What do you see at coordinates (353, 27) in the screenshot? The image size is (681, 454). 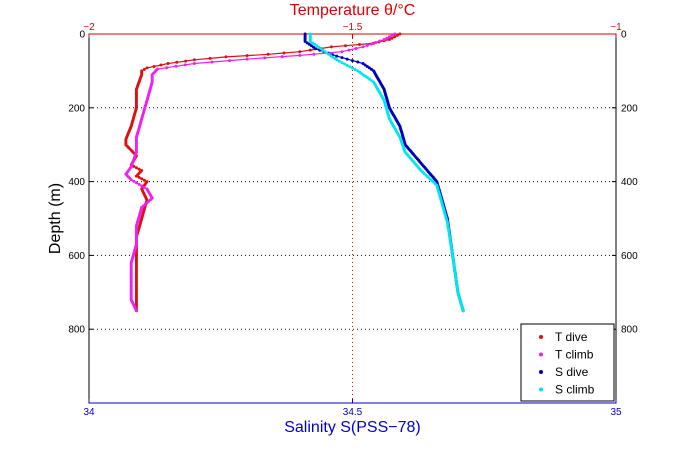 I see `x-top-tick-label: −1.5` at bounding box center [353, 27].